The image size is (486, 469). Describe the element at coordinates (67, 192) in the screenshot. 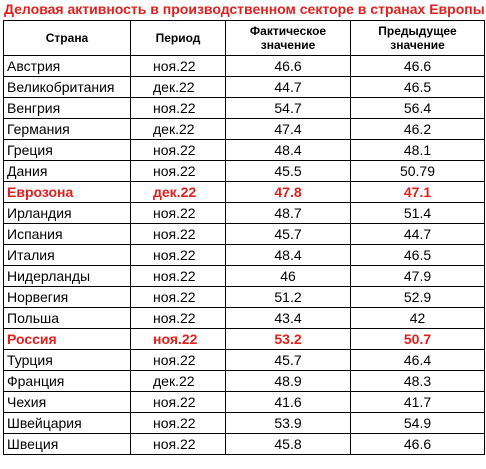

I see `cell-country: Еврозона` at that location.